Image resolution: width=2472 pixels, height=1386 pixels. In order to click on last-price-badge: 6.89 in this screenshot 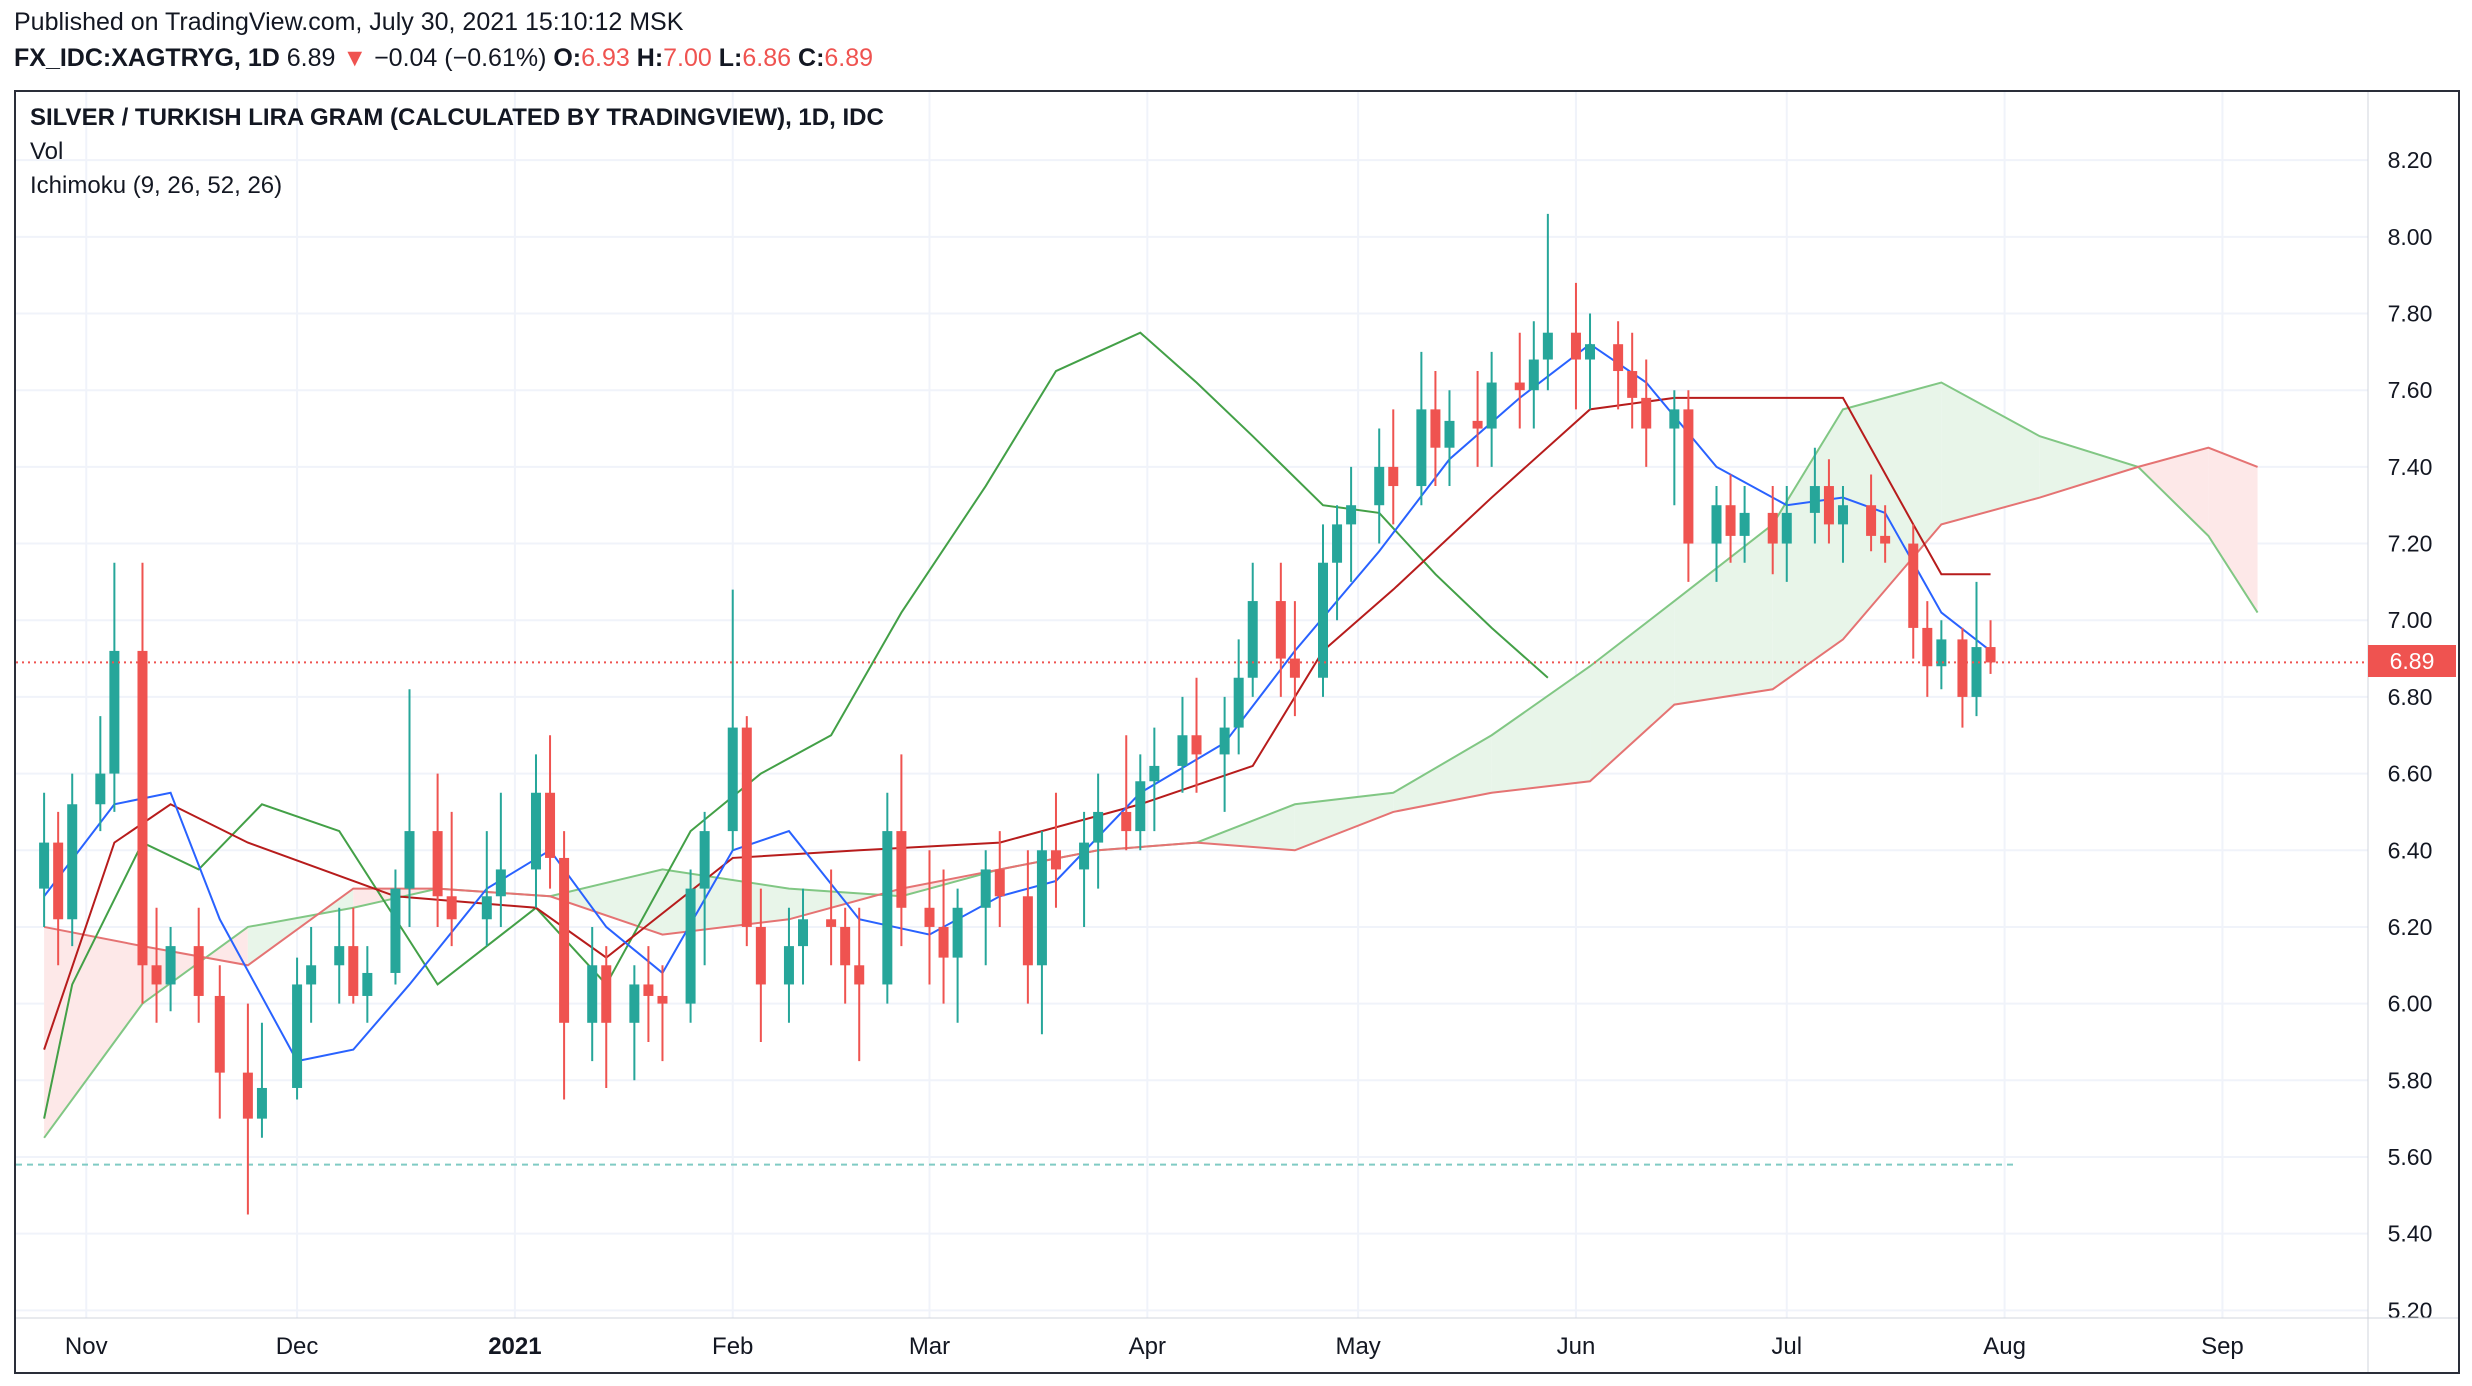, I will do `click(2412, 661)`.